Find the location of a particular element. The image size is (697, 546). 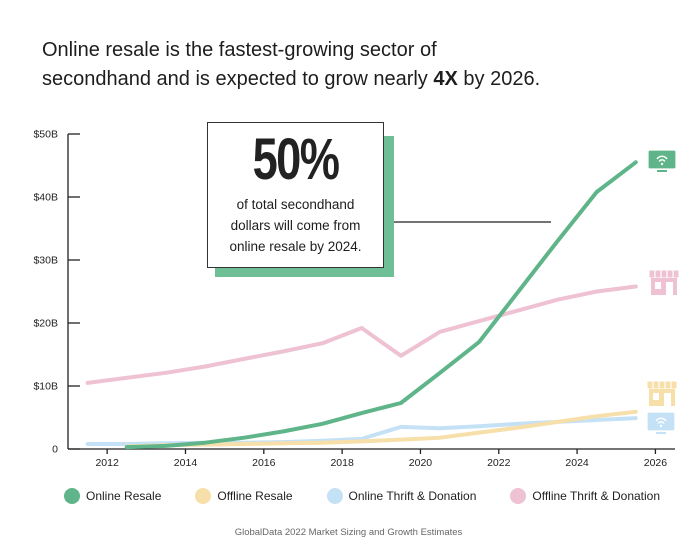

x-tick-label: 2012 is located at coordinates (107, 463).